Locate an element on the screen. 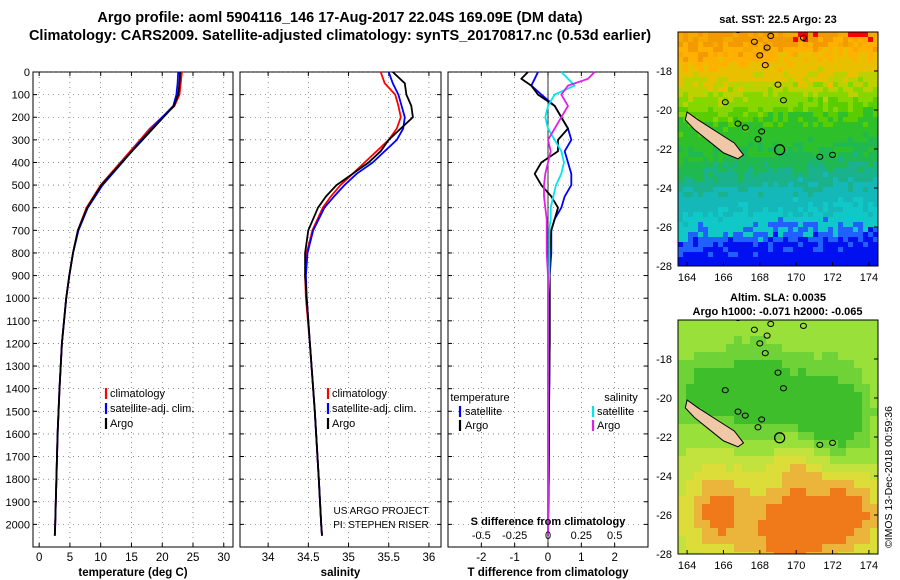 This screenshot has height=580, width=900. depth-tick-label: 1300 is located at coordinates (18, 367).